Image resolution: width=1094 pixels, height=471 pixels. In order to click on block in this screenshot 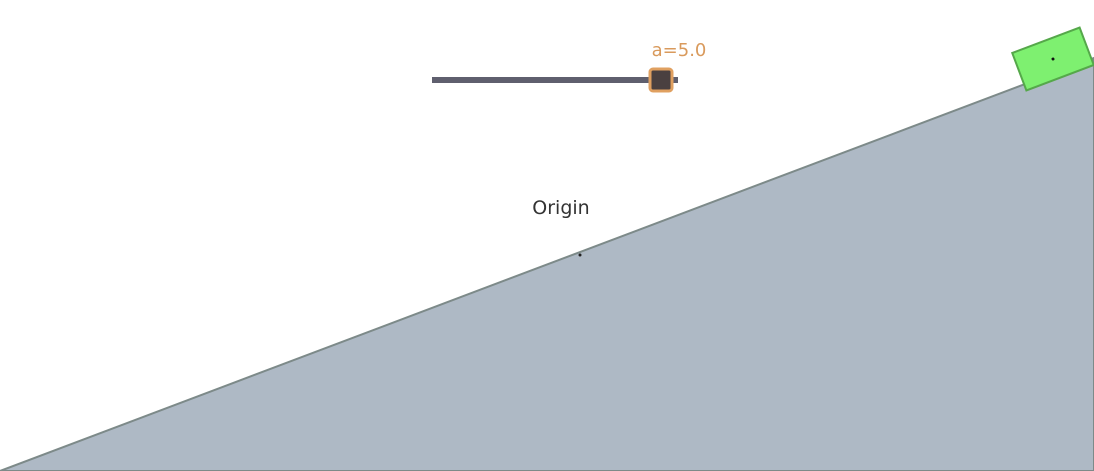, I will do `click(1052, 59)`.